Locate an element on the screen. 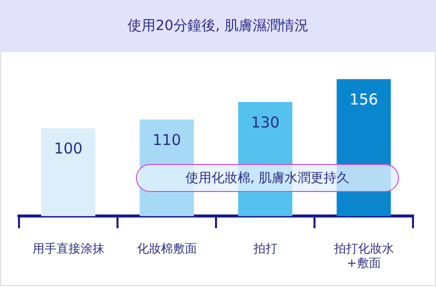 The height and width of the screenshot is (287, 436). data-label: 100 is located at coordinates (68, 149).